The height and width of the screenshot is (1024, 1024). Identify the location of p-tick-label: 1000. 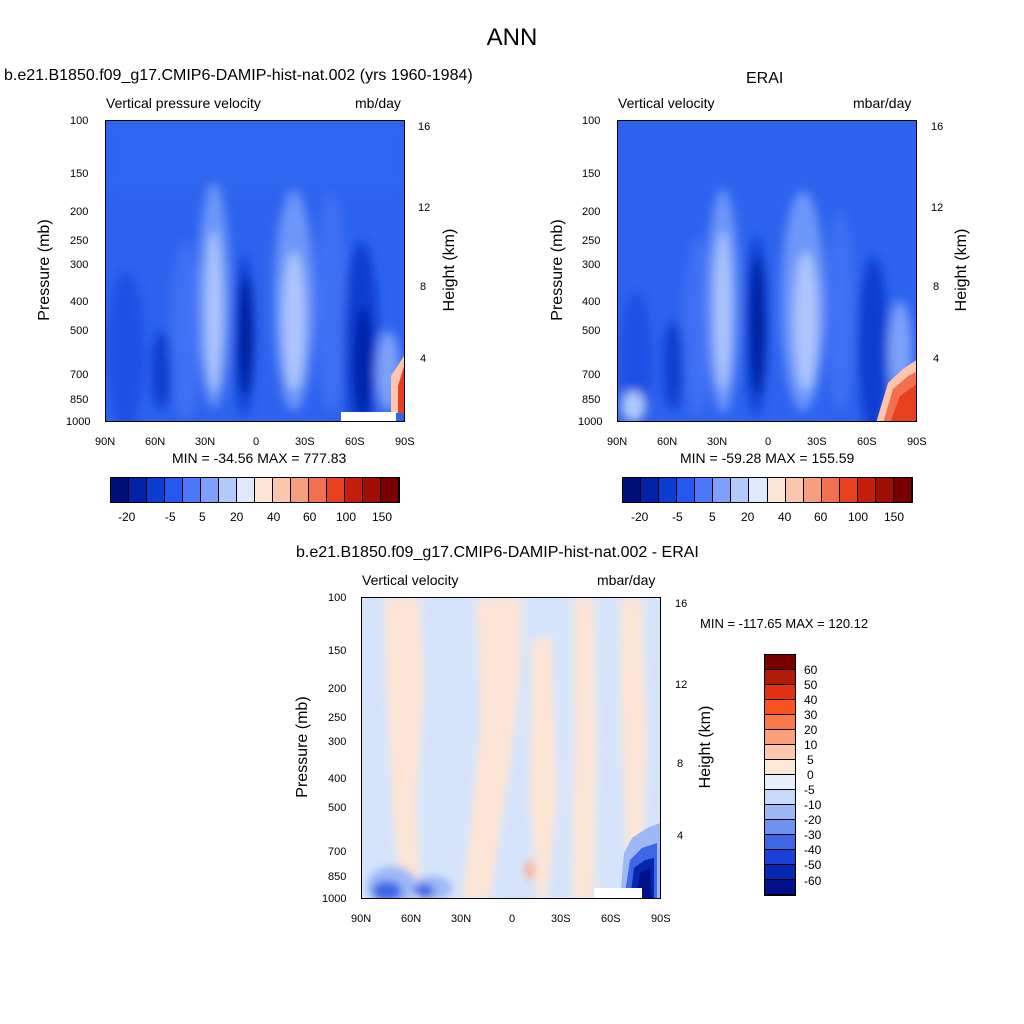
(590, 422).